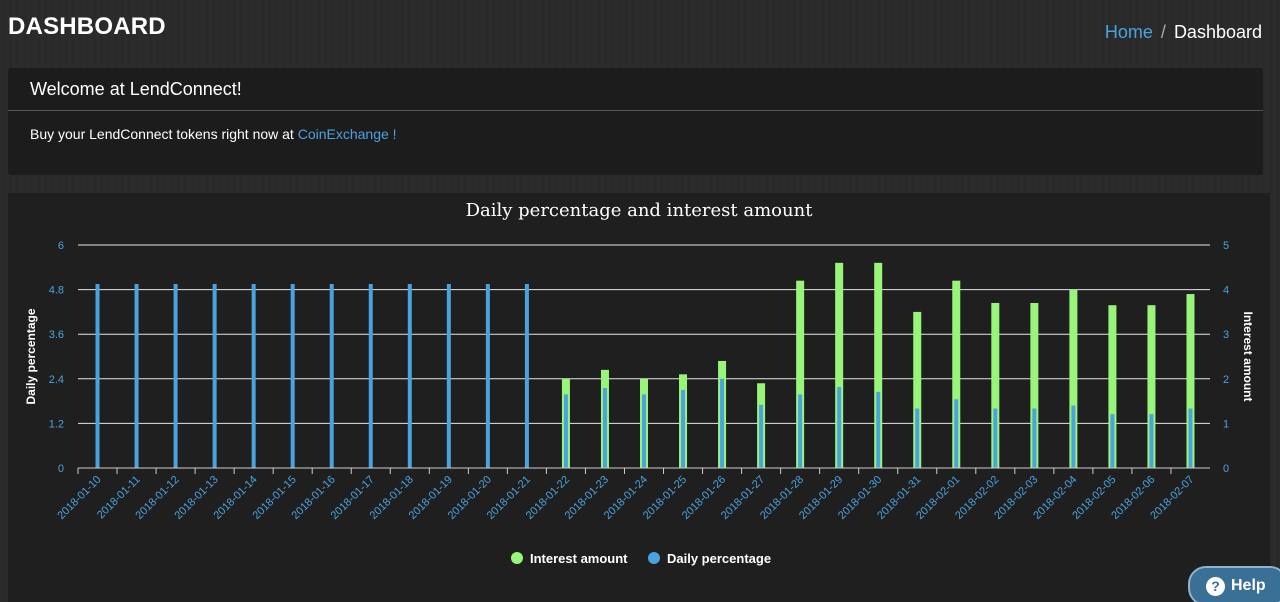  I want to click on breadcrumb-home-link: Home, so click(1128, 32).